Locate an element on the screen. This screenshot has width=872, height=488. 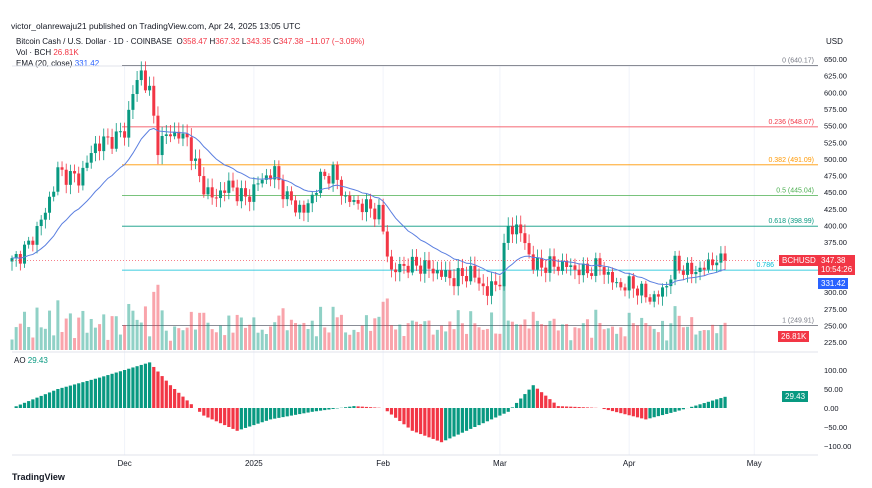
x-tick-label: May is located at coordinates (754, 463).